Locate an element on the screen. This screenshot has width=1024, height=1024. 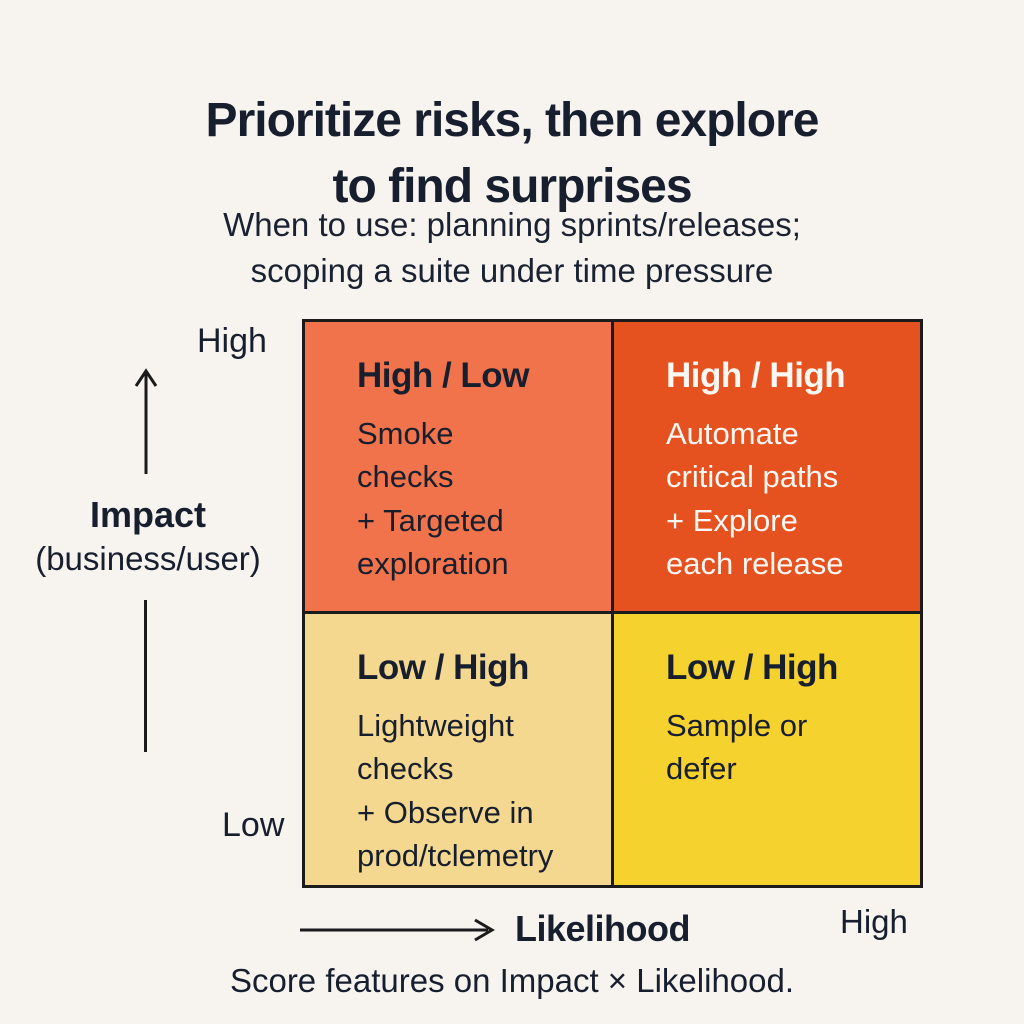
impact-axis-up-arrow-icon is located at coordinates (146, 421).